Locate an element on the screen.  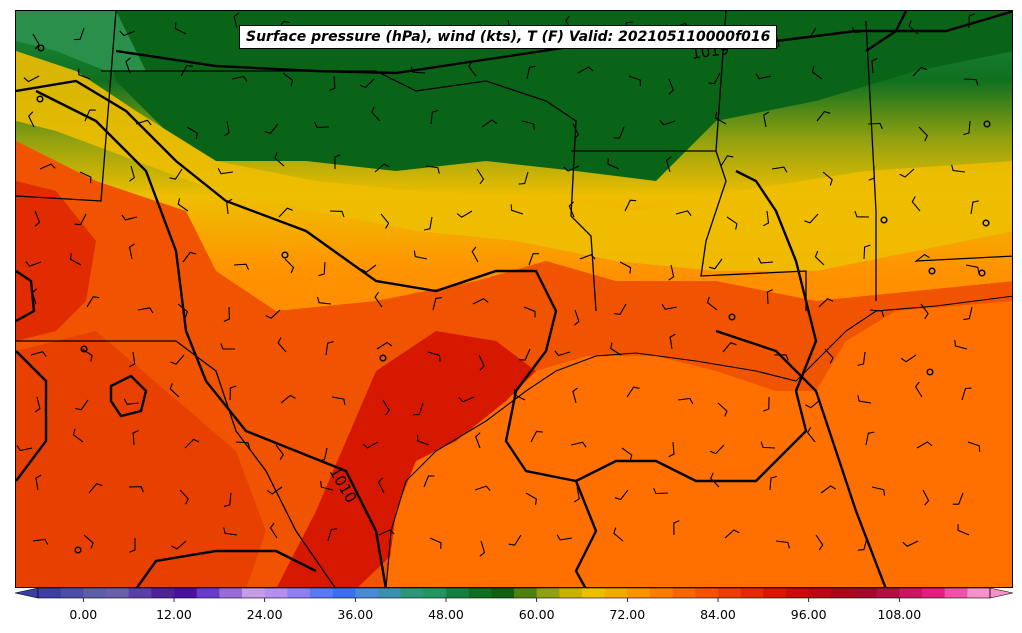
colorbar-tick-label: 12.00 is located at coordinates (174, 614).